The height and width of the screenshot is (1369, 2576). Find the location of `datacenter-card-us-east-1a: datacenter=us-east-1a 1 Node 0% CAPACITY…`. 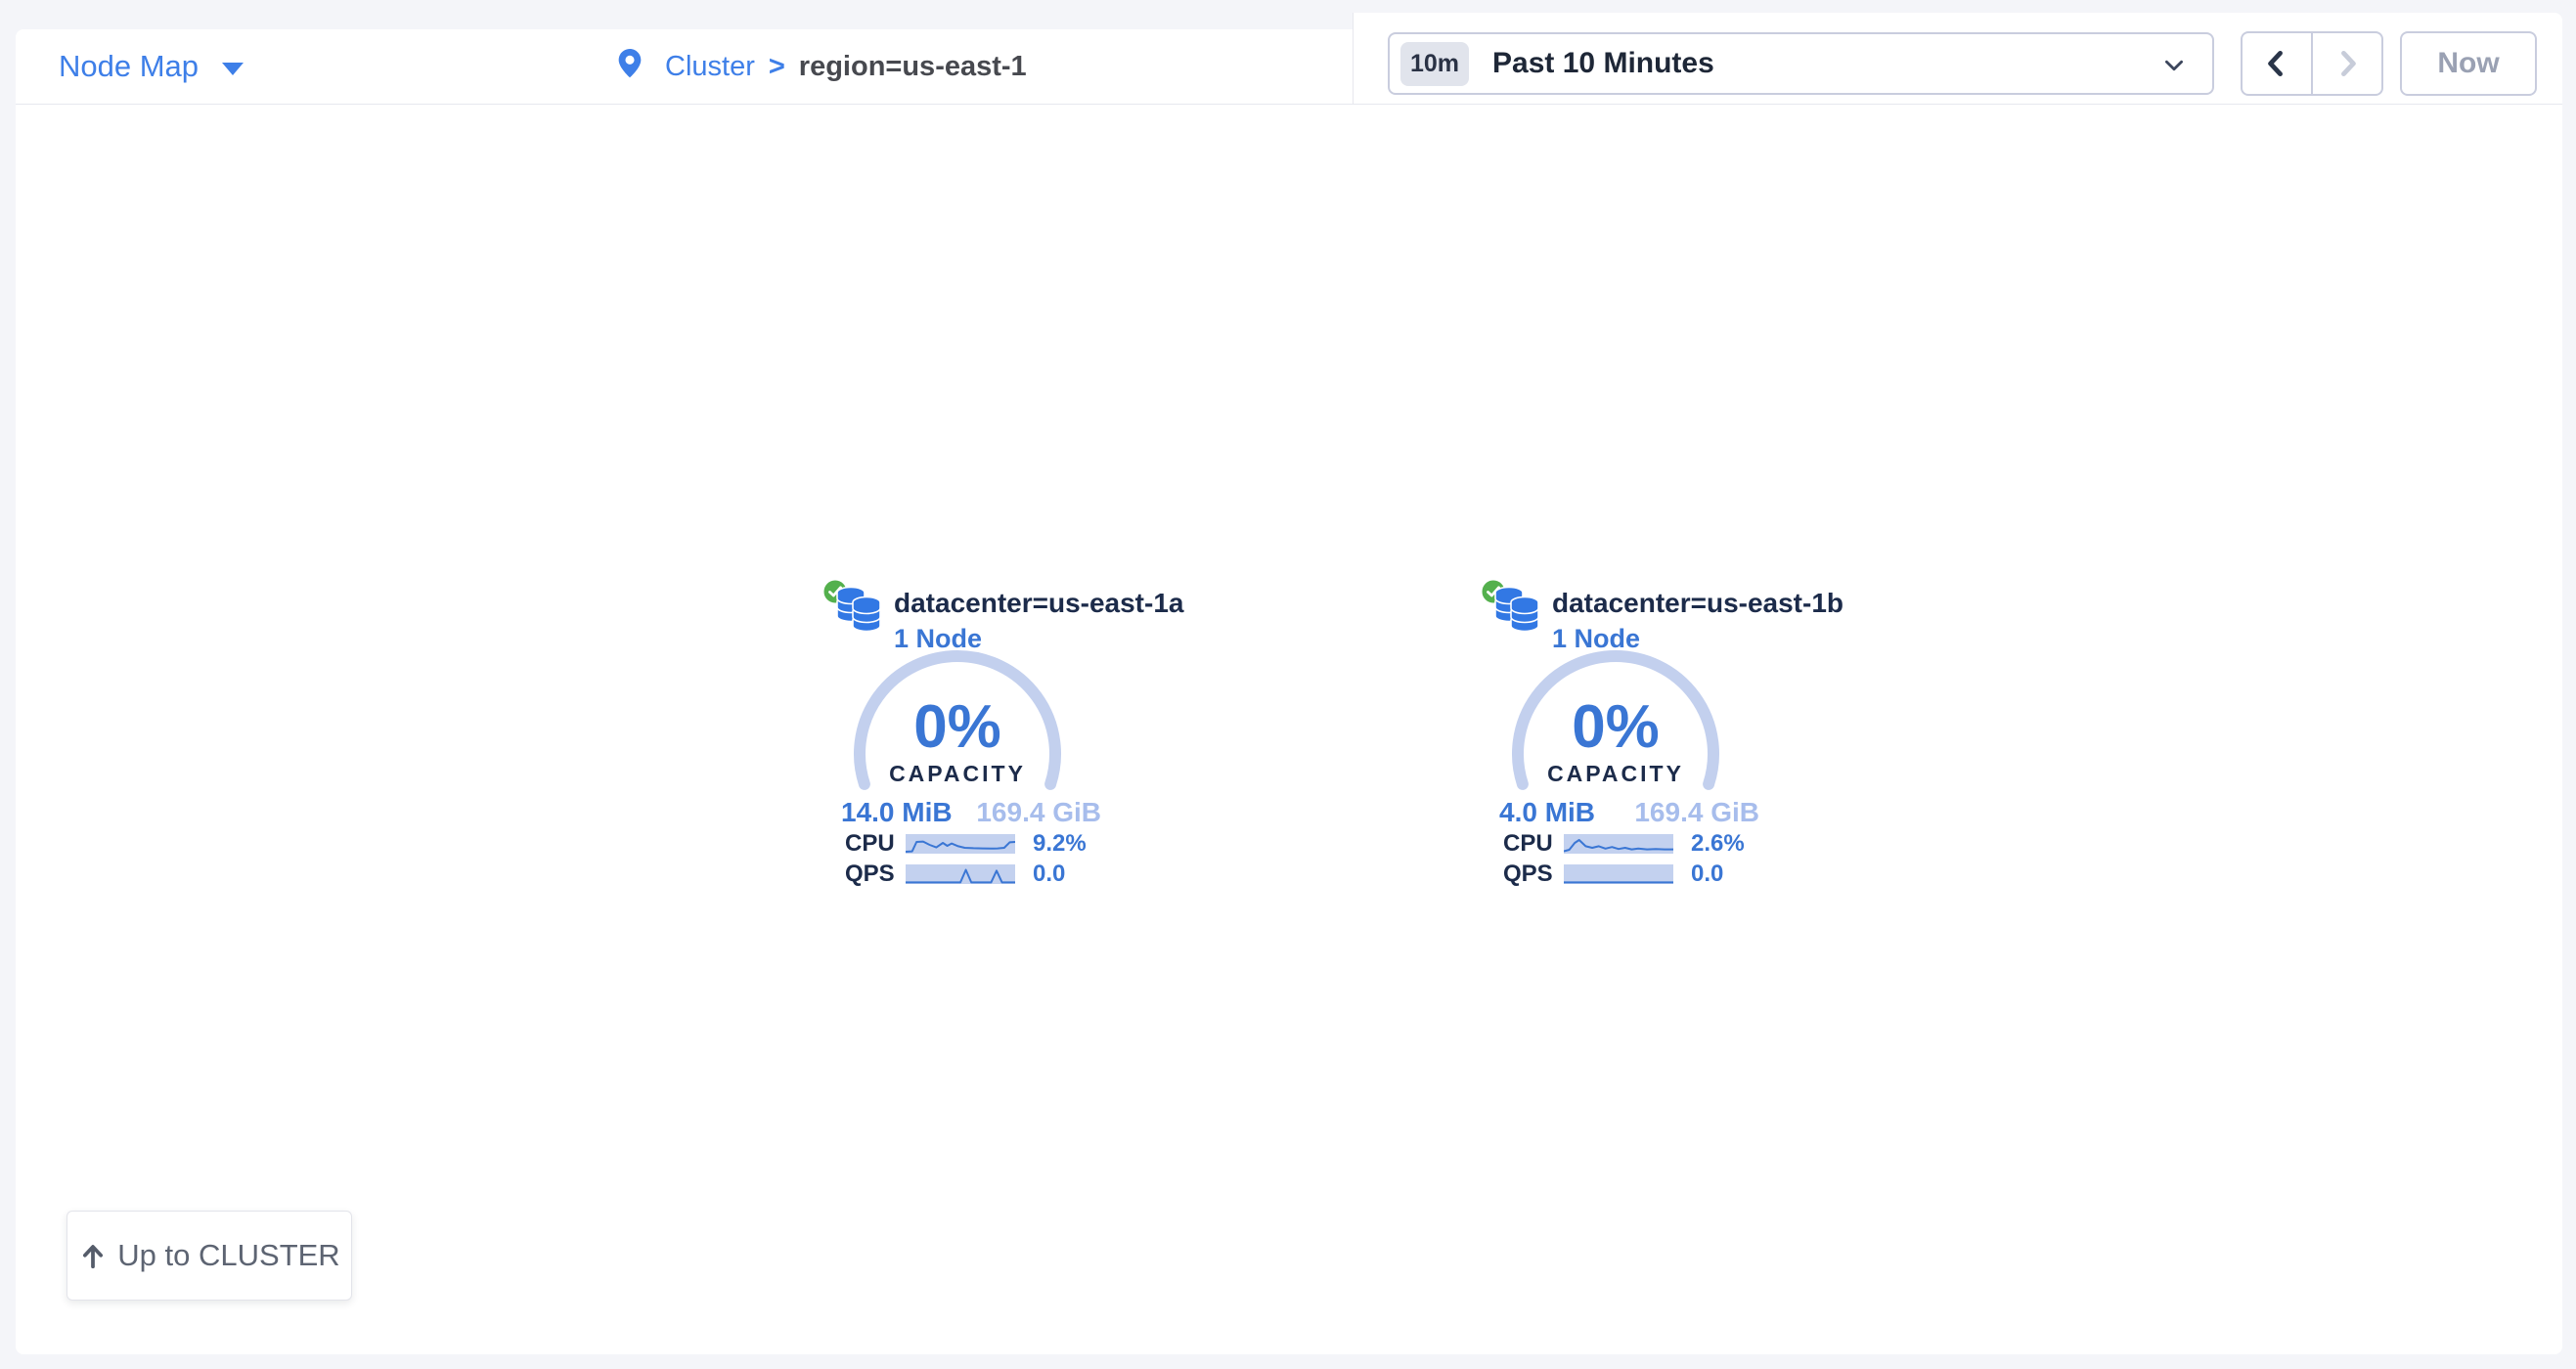

datacenter-card-us-east-1a: datacenter=us-east-1a 1 Node 0% CAPACITY… is located at coordinates (1002, 736).